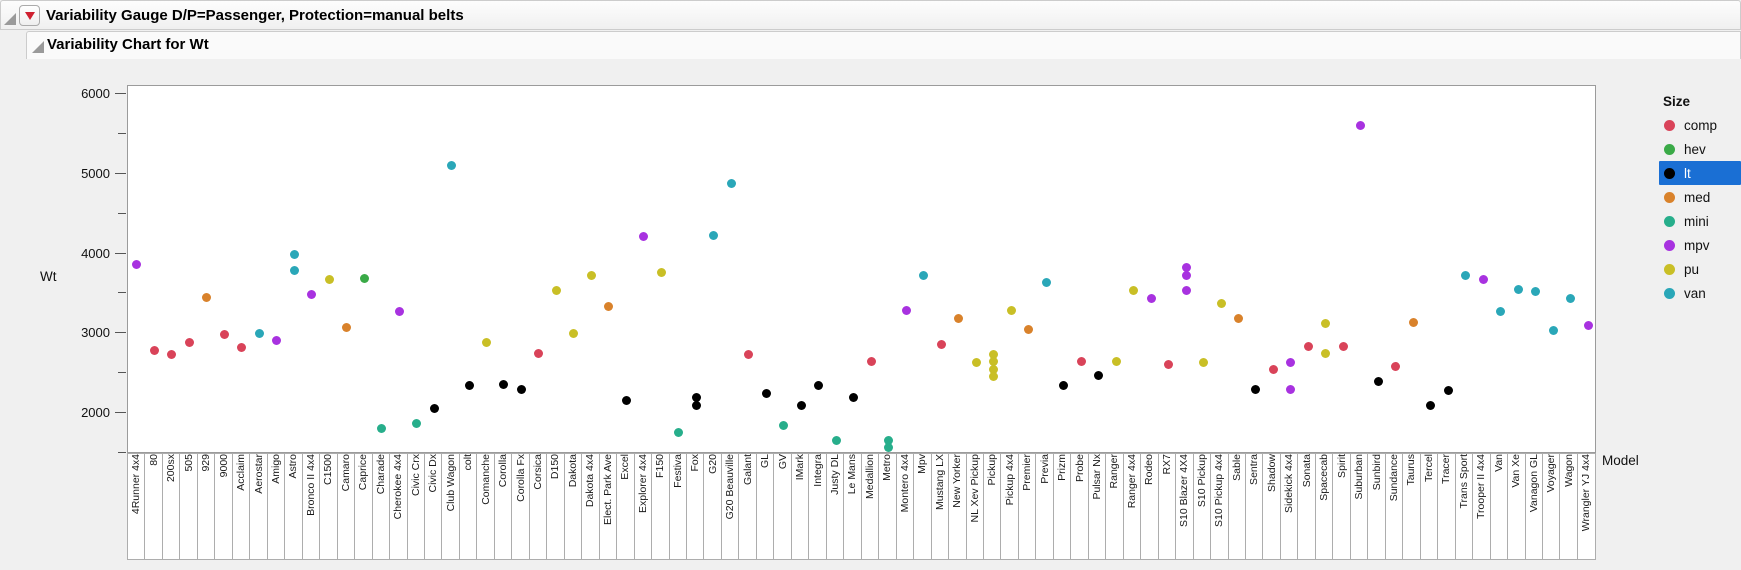 The width and height of the screenshot is (1741, 570). Describe the element at coordinates (1700, 293) in the screenshot. I see `legend-item-van: van` at that location.